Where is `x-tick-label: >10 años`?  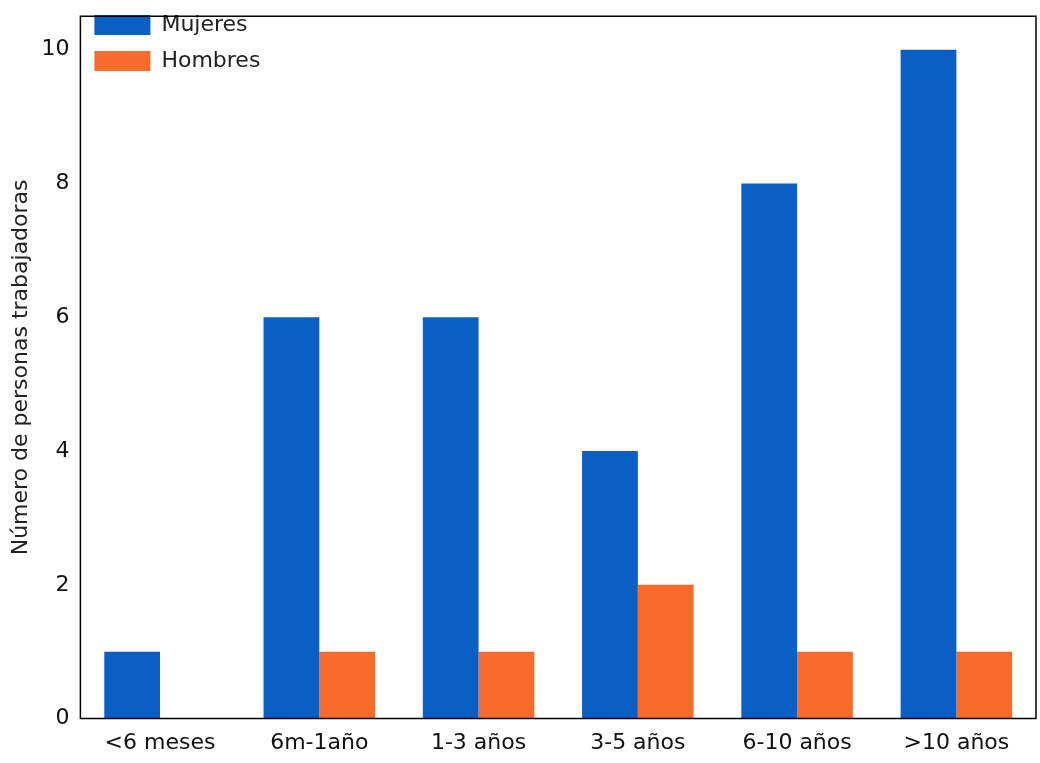
x-tick-label: >10 años is located at coordinates (956, 741).